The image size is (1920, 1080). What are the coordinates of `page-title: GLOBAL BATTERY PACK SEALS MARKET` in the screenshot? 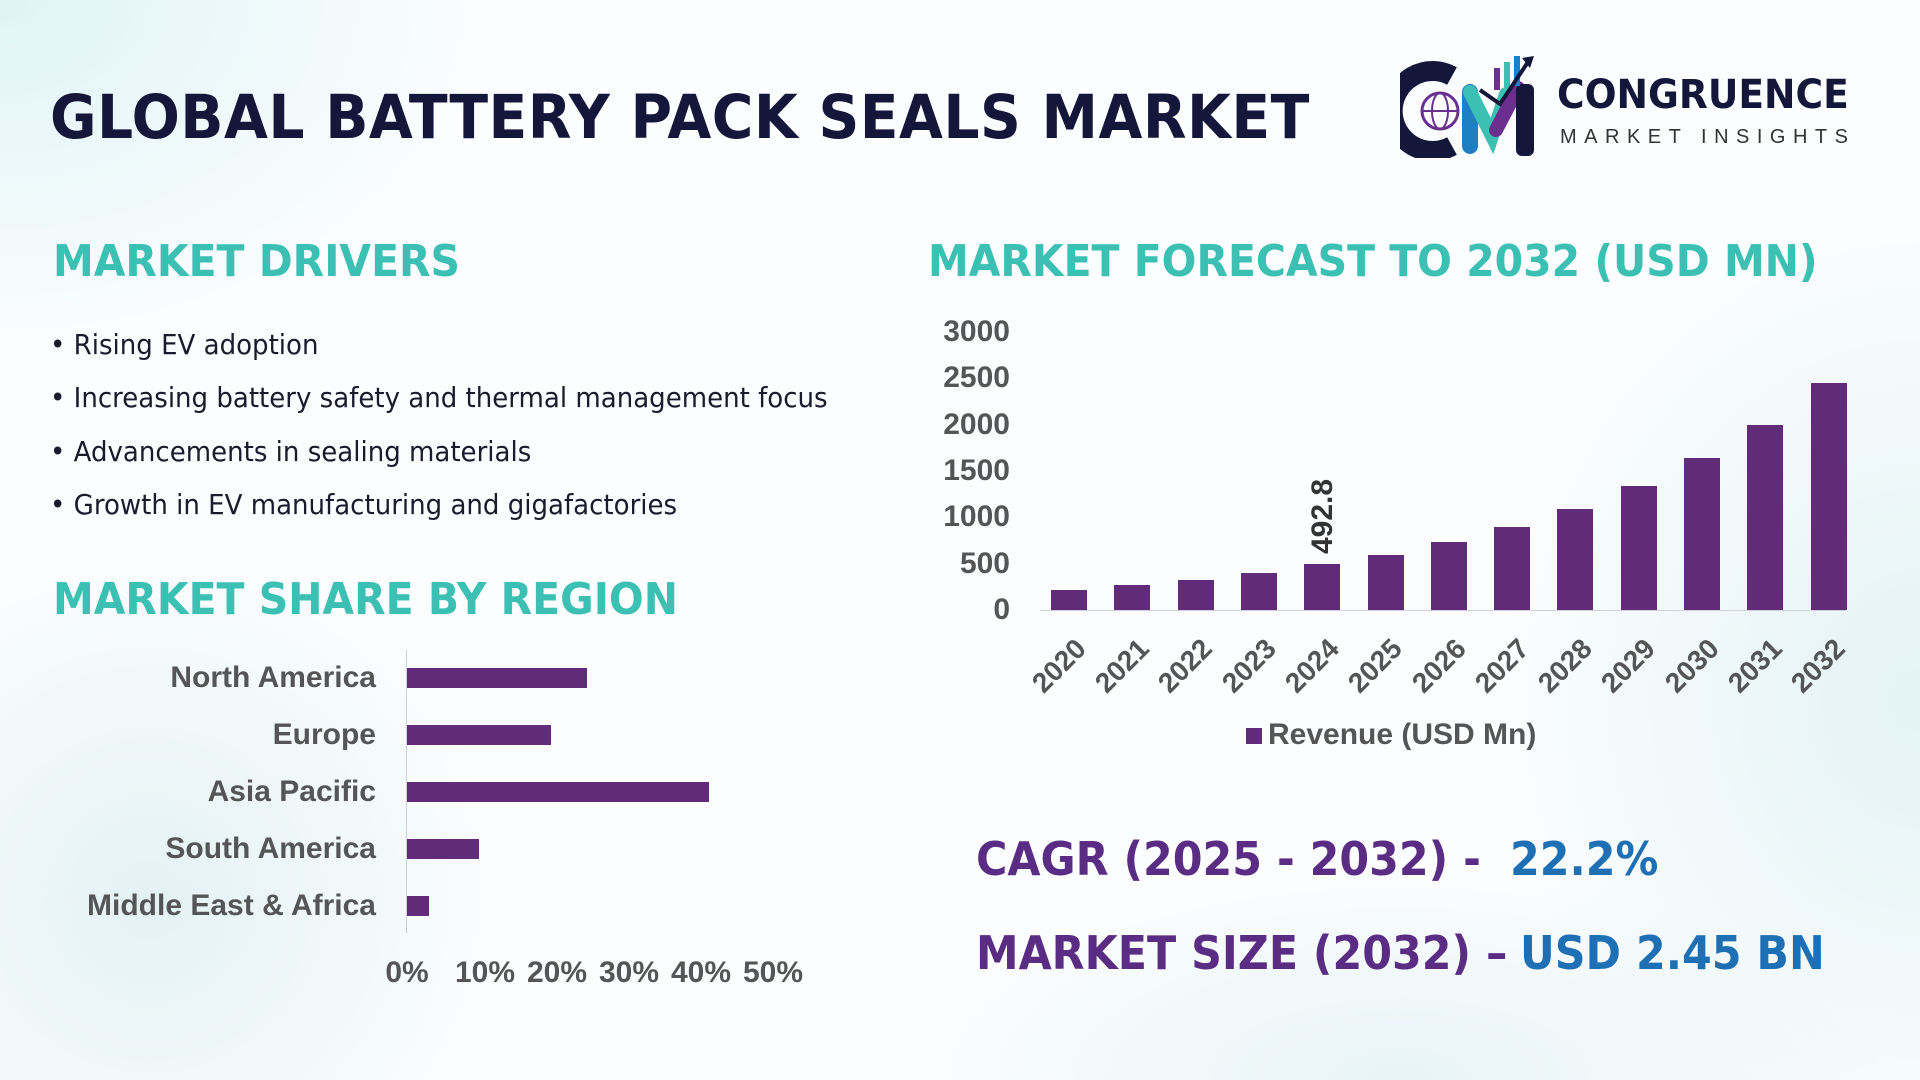 It's located at (680, 117).